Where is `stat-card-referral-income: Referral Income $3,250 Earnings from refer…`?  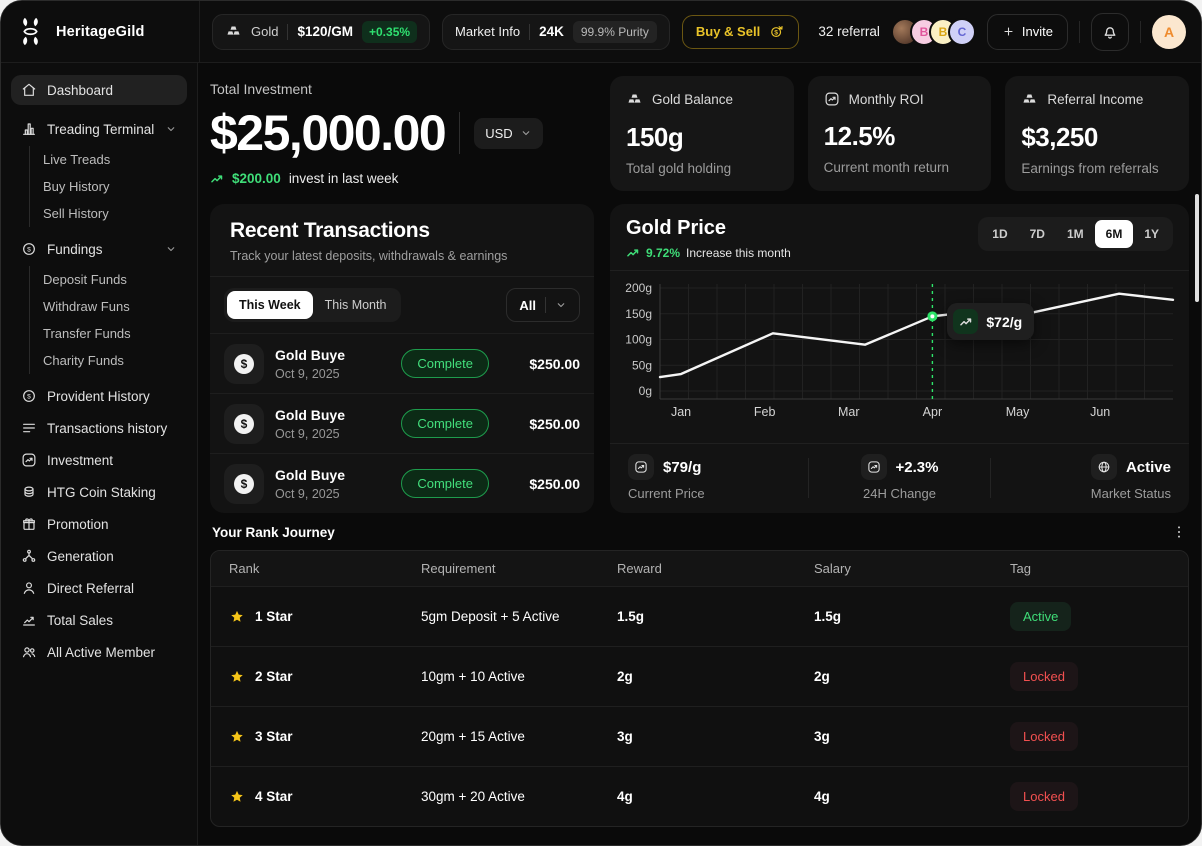
stat-card-referral-income: Referral Income $3,250 Earnings from refer… is located at coordinates (1097, 133).